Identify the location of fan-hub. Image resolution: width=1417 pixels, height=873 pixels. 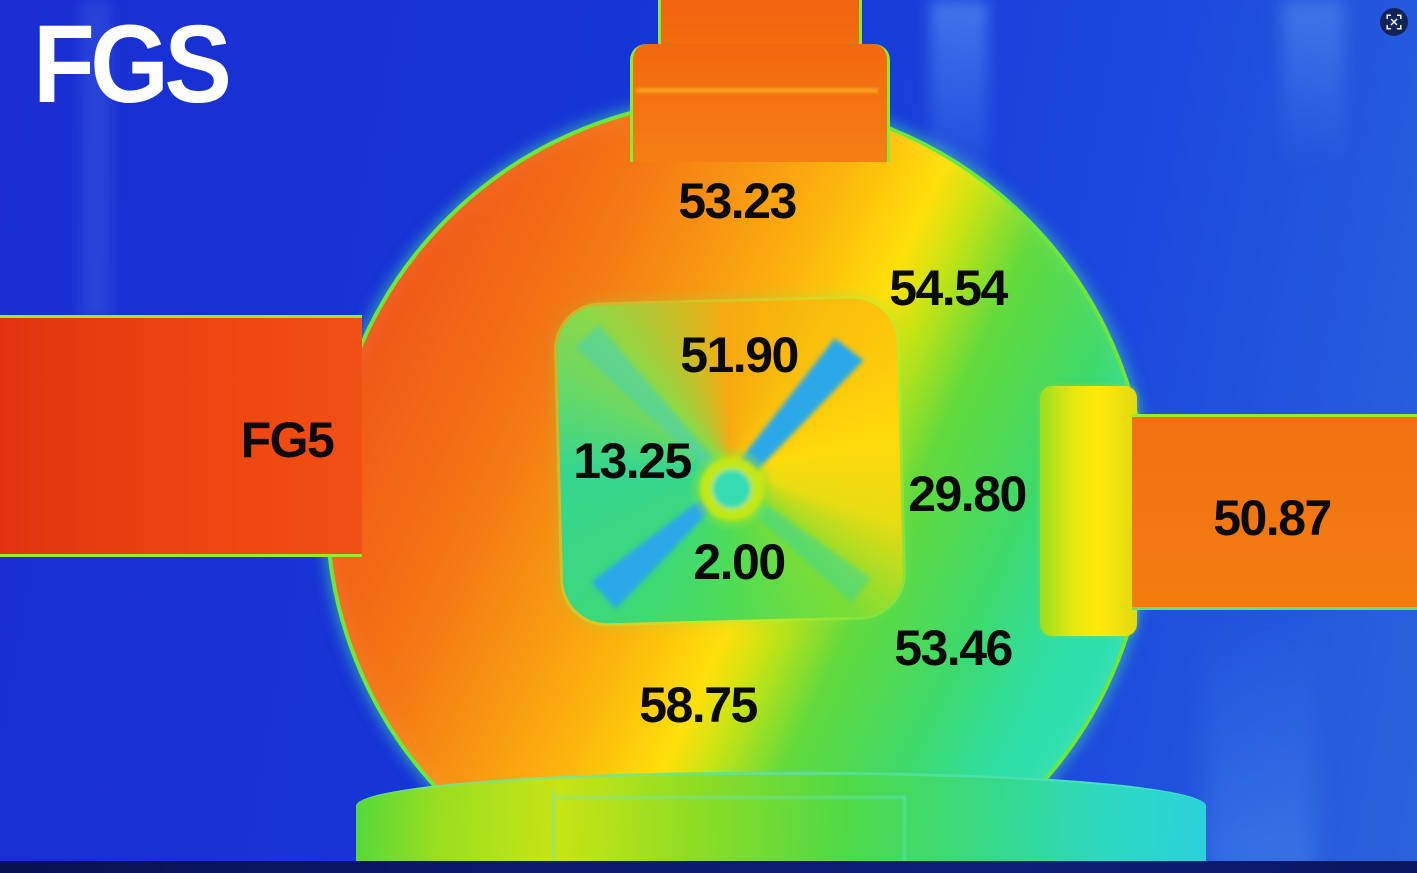
(732, 489).